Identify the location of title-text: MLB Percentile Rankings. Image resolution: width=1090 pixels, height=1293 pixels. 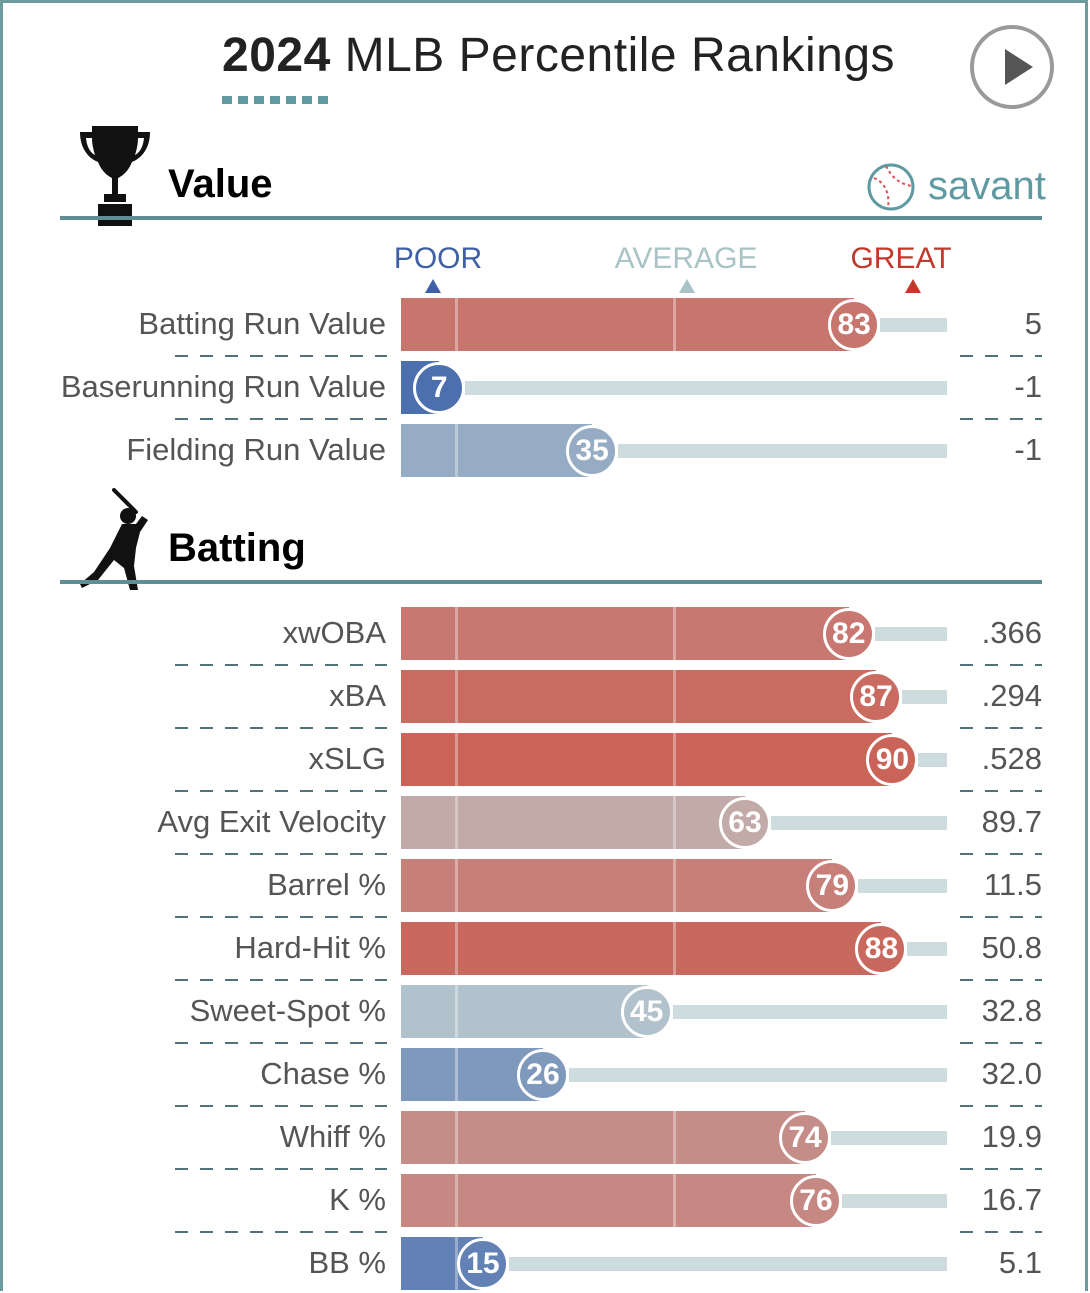
(620, 55).